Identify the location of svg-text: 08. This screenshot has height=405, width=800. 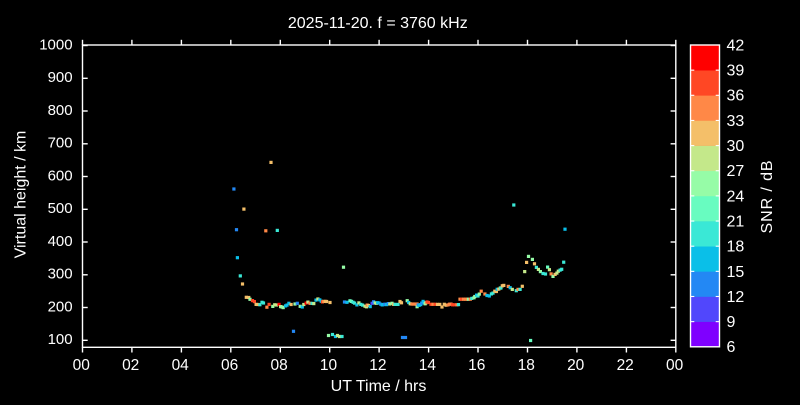
(278, 365).